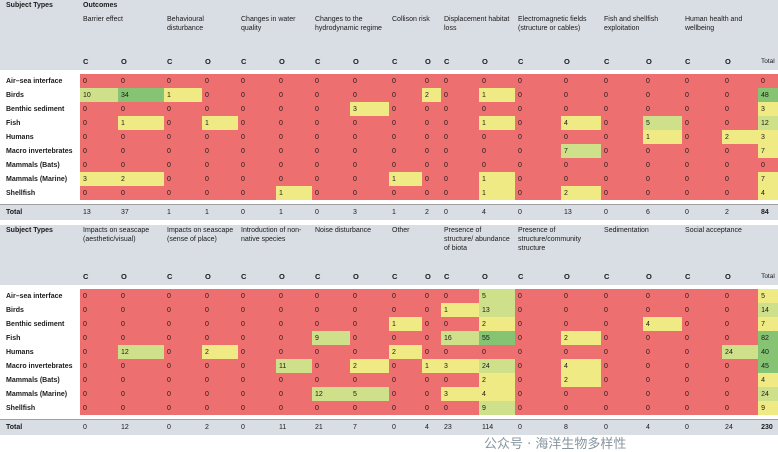  What do you see at coordinates (460, 338) in the screenshot?
I see `count-cell: 16` at bounding box center [460, 338].